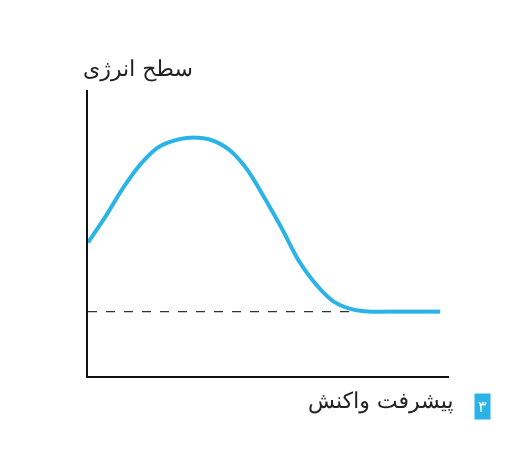 The image size is (519, 456). What do you see at coordinates (482, 406) in the screenshot?
I see `text: ۳` at bounding box center [482, 406].